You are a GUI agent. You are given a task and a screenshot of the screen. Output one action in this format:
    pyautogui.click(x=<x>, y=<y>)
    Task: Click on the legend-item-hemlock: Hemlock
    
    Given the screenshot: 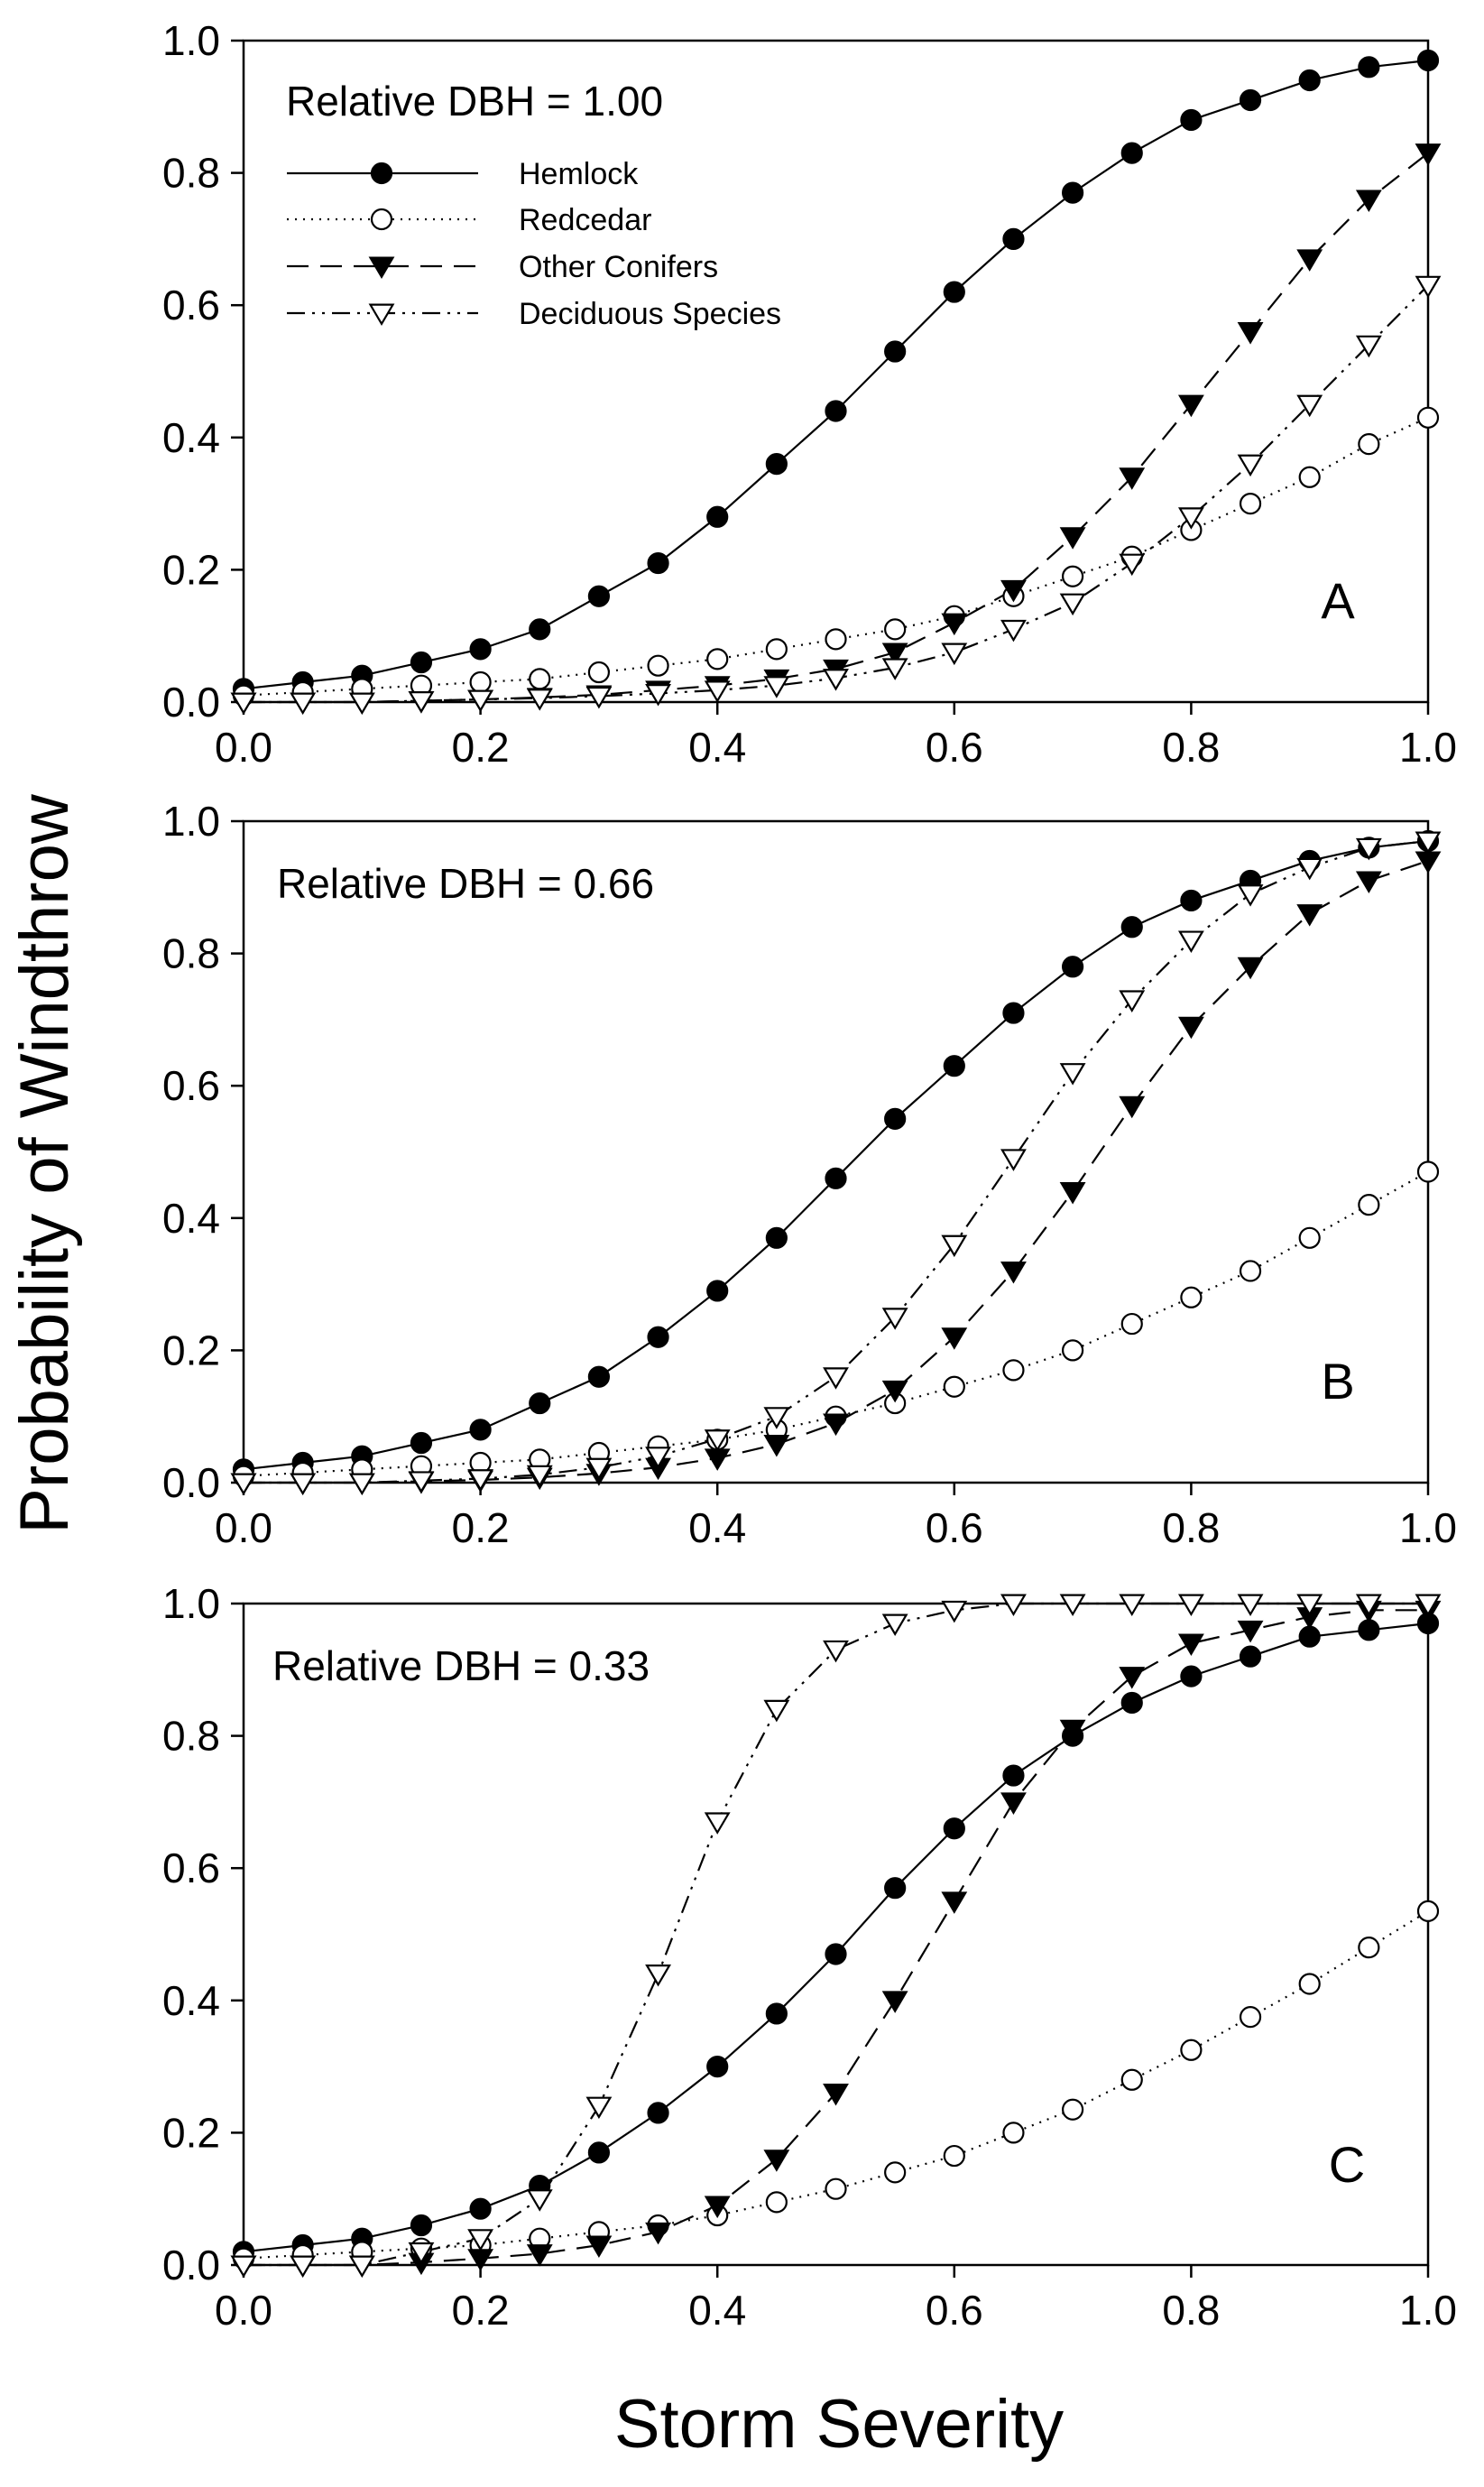 What is the action you would take?
    pyautogui.click(x=463, y=174)
    